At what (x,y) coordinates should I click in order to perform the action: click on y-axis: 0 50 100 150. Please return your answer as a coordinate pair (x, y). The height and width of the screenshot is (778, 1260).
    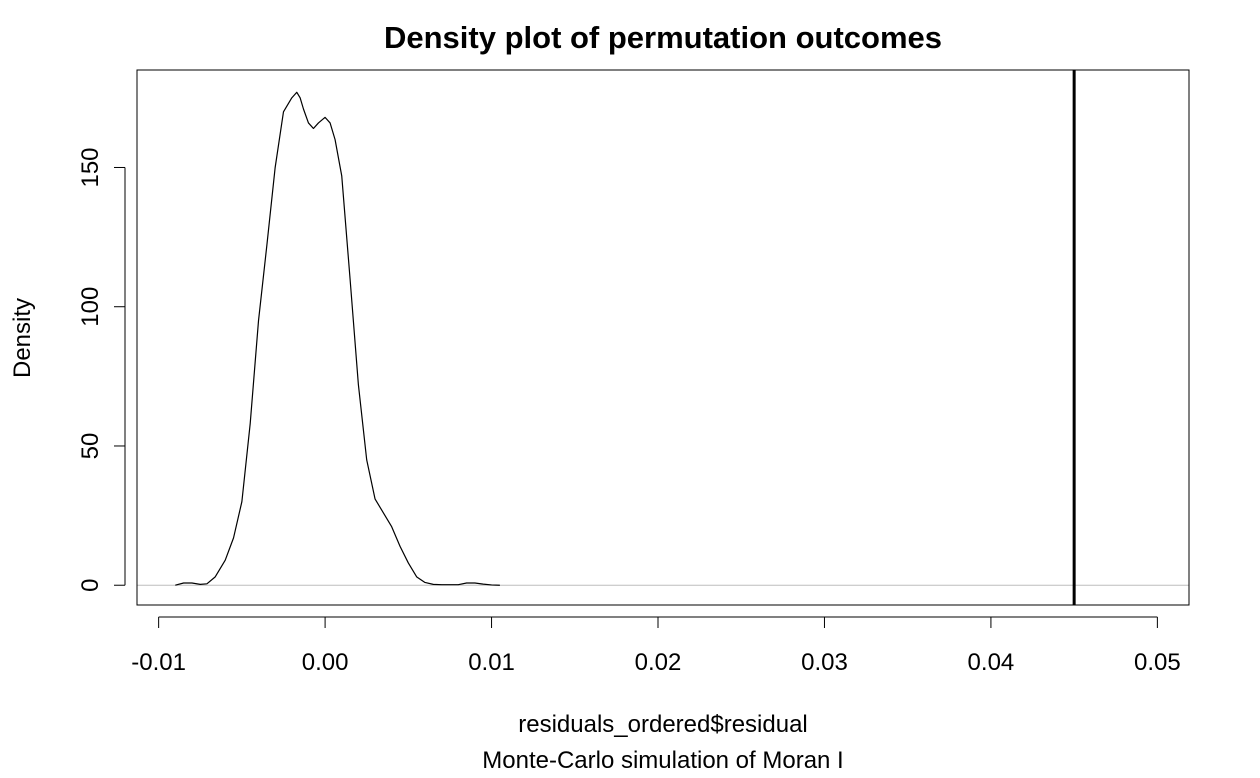
    Looking at the image, I should click on (101, 369).